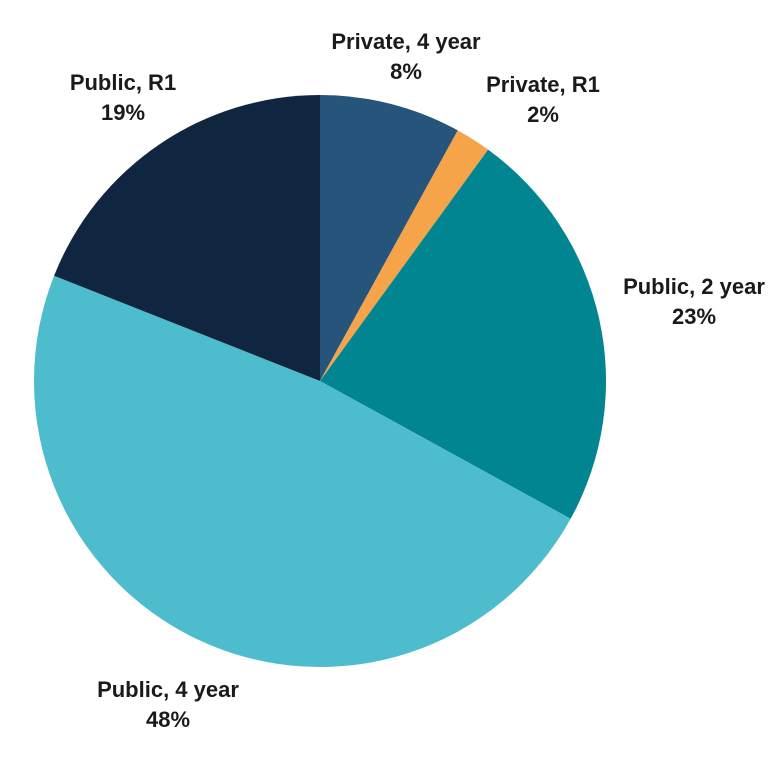 This screenshot has width=782, height=768. I want to click on slice-label: Public, 2 year 23%, so click(694, 302).